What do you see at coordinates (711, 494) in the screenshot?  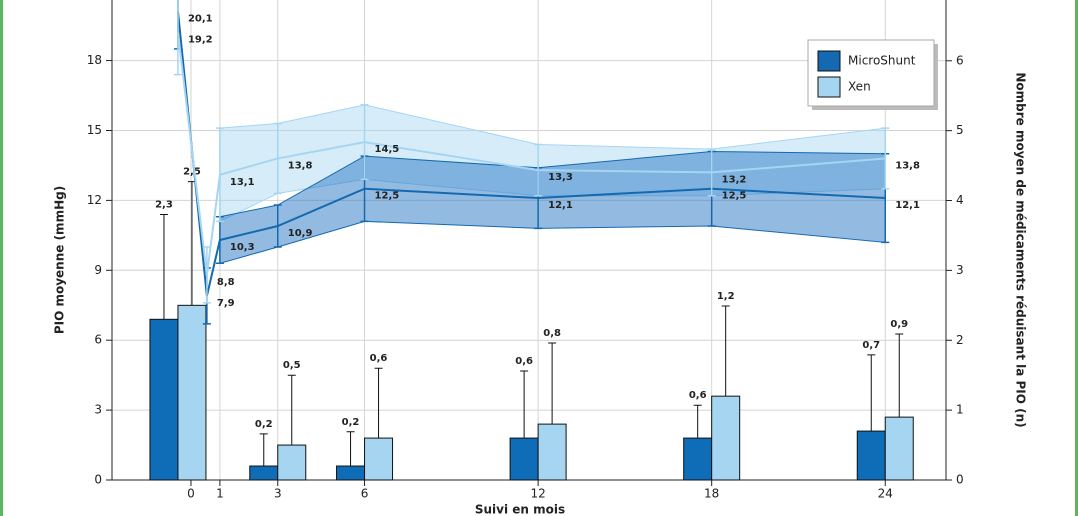 I see `x-tick-label: 18` at bounding box center [711, 494].